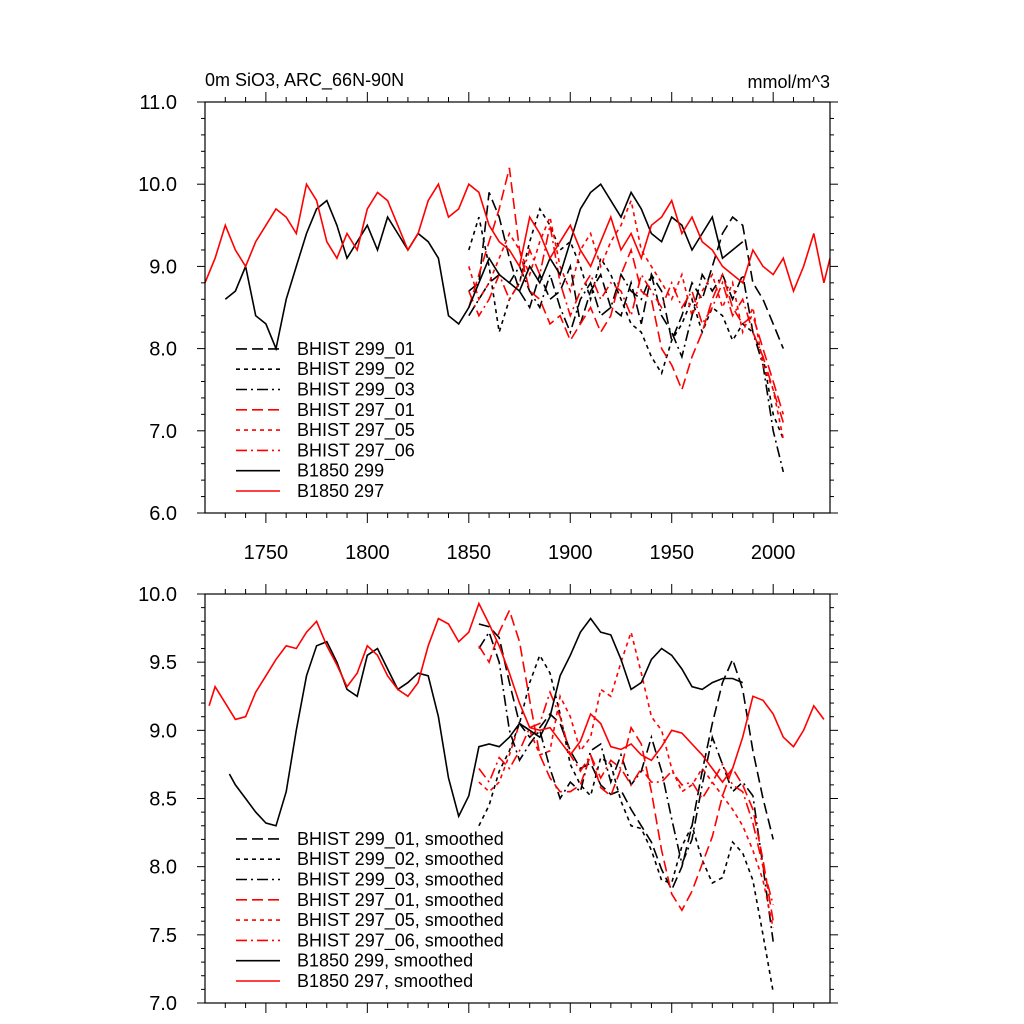 The width and height of the screenshot is (1024, 1024). I want to click on legend-label: BHIST 299_01, smoothed, so click(400, 839).